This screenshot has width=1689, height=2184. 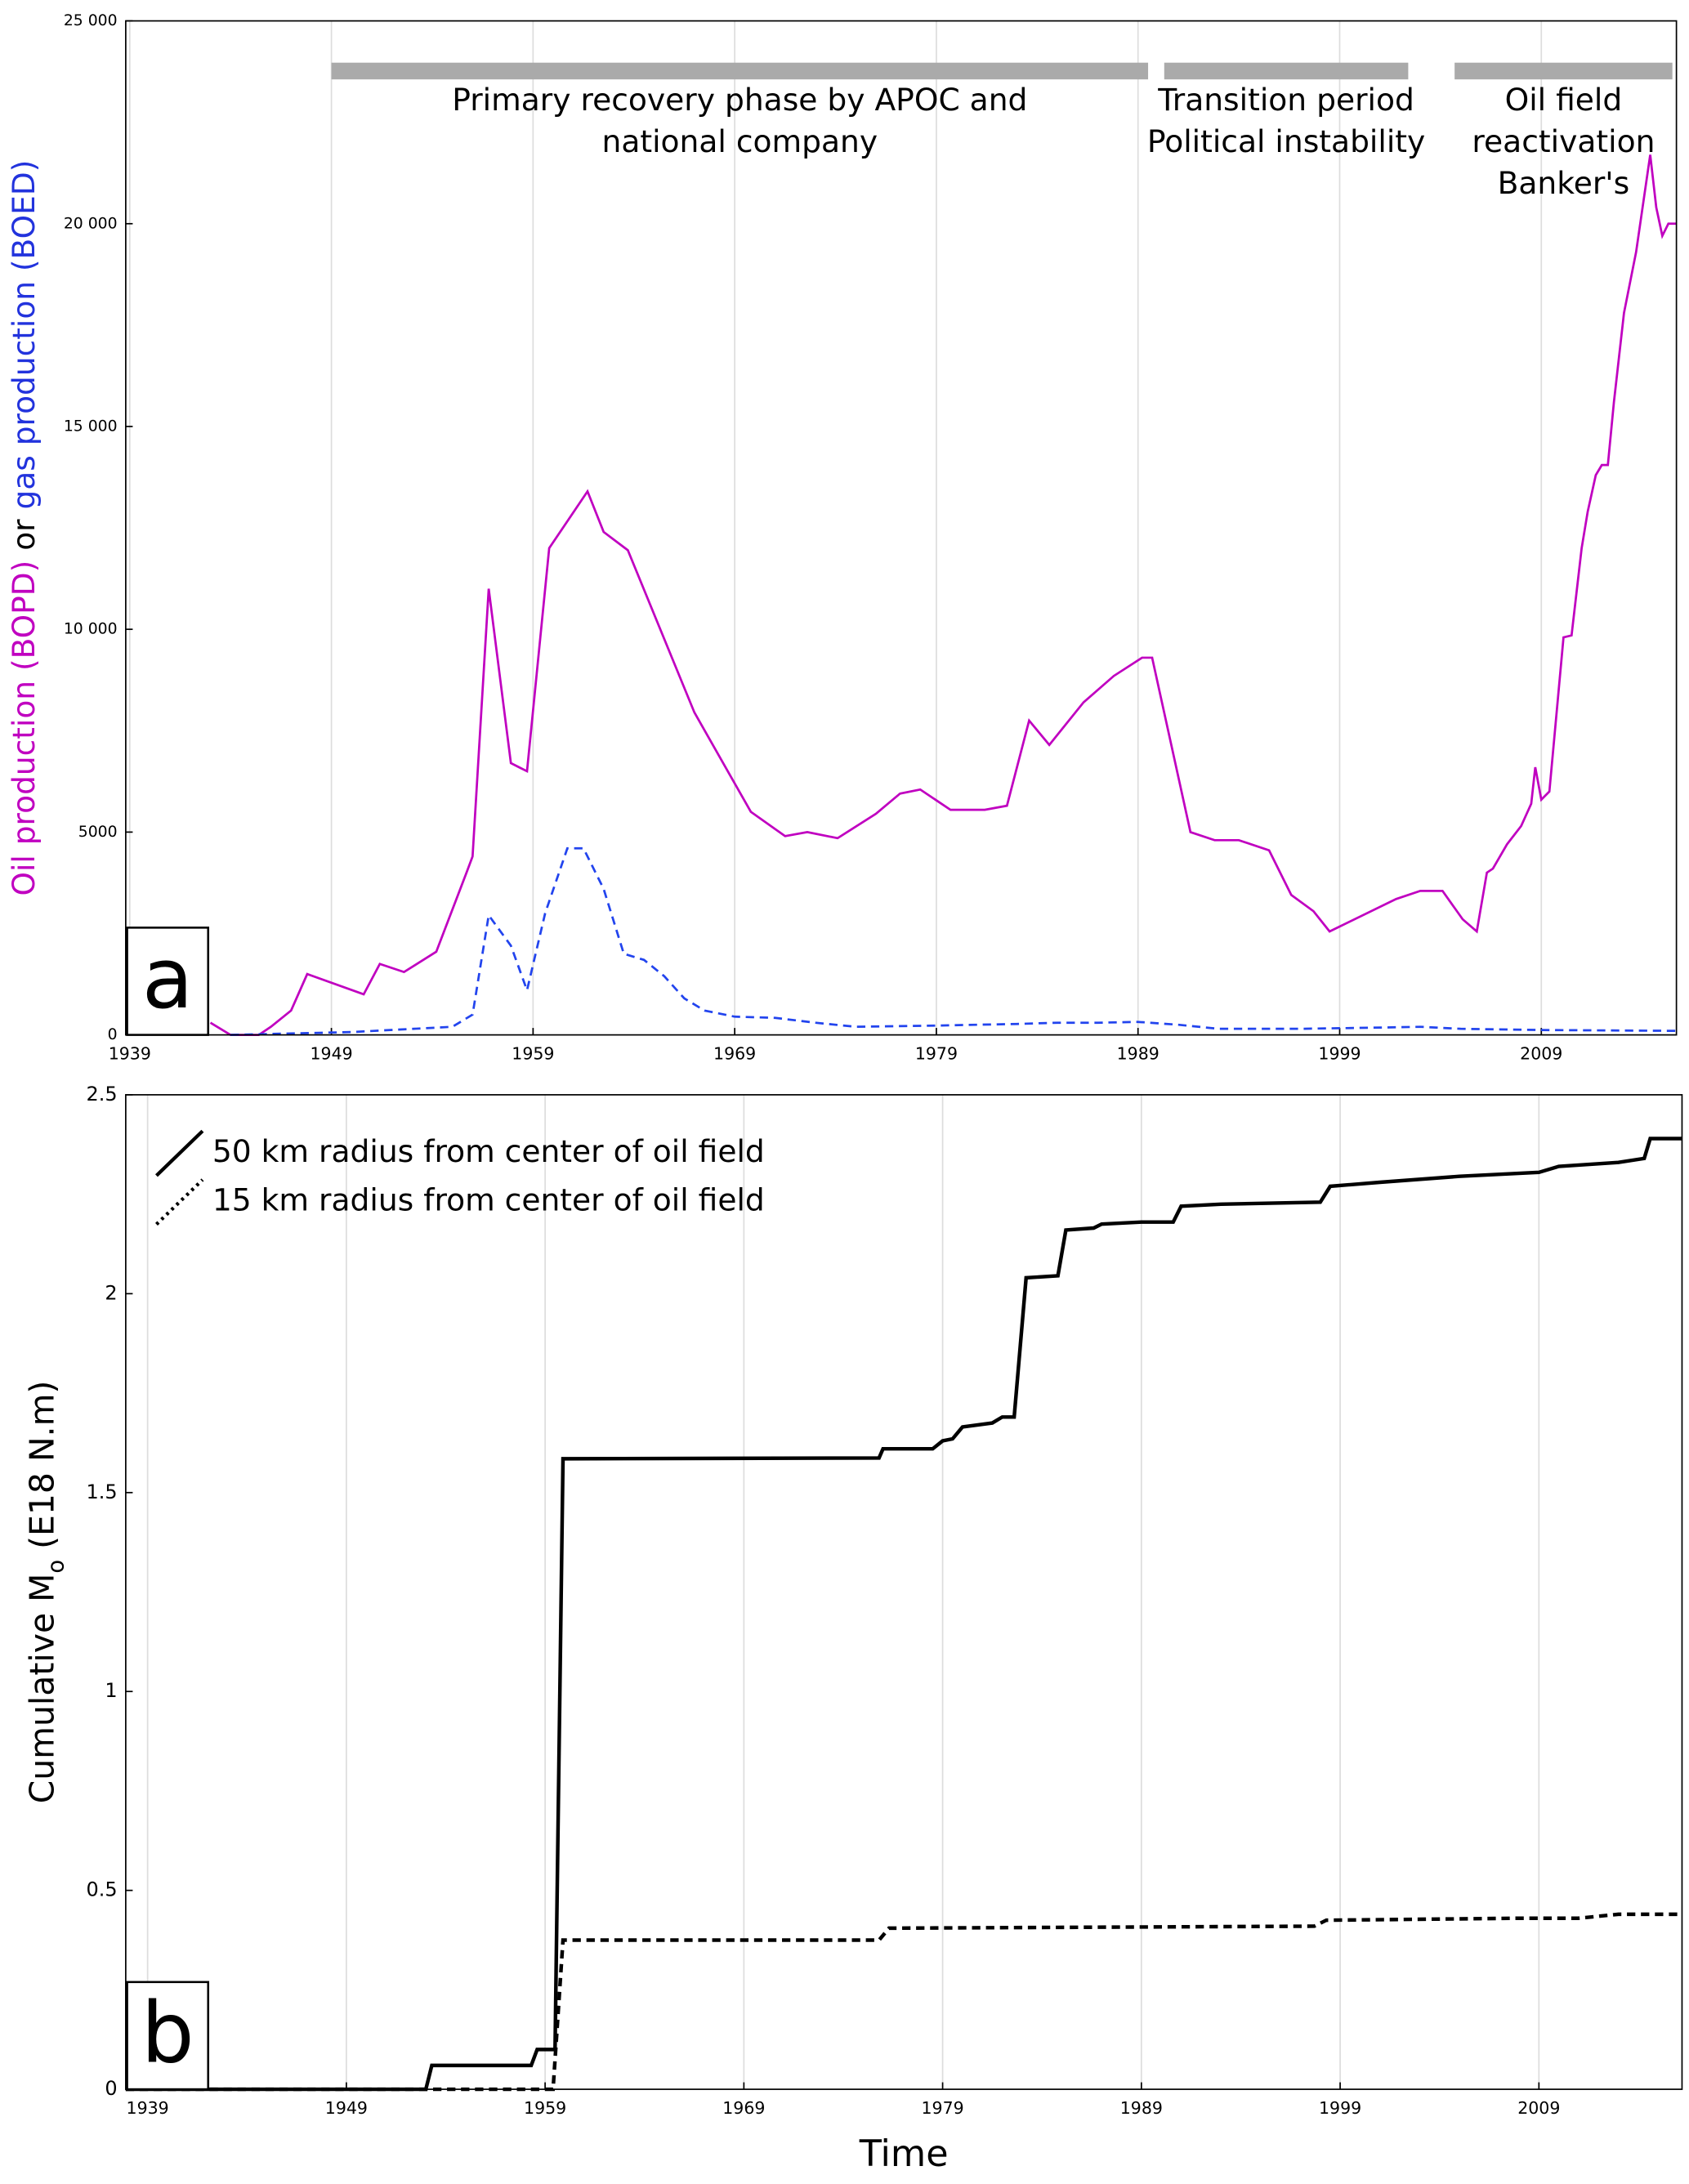 What do you see at coordinates (102, 1094) in the screenshot?
I see `y-tick-label: 2.5` at bounding box center [102, 1094].